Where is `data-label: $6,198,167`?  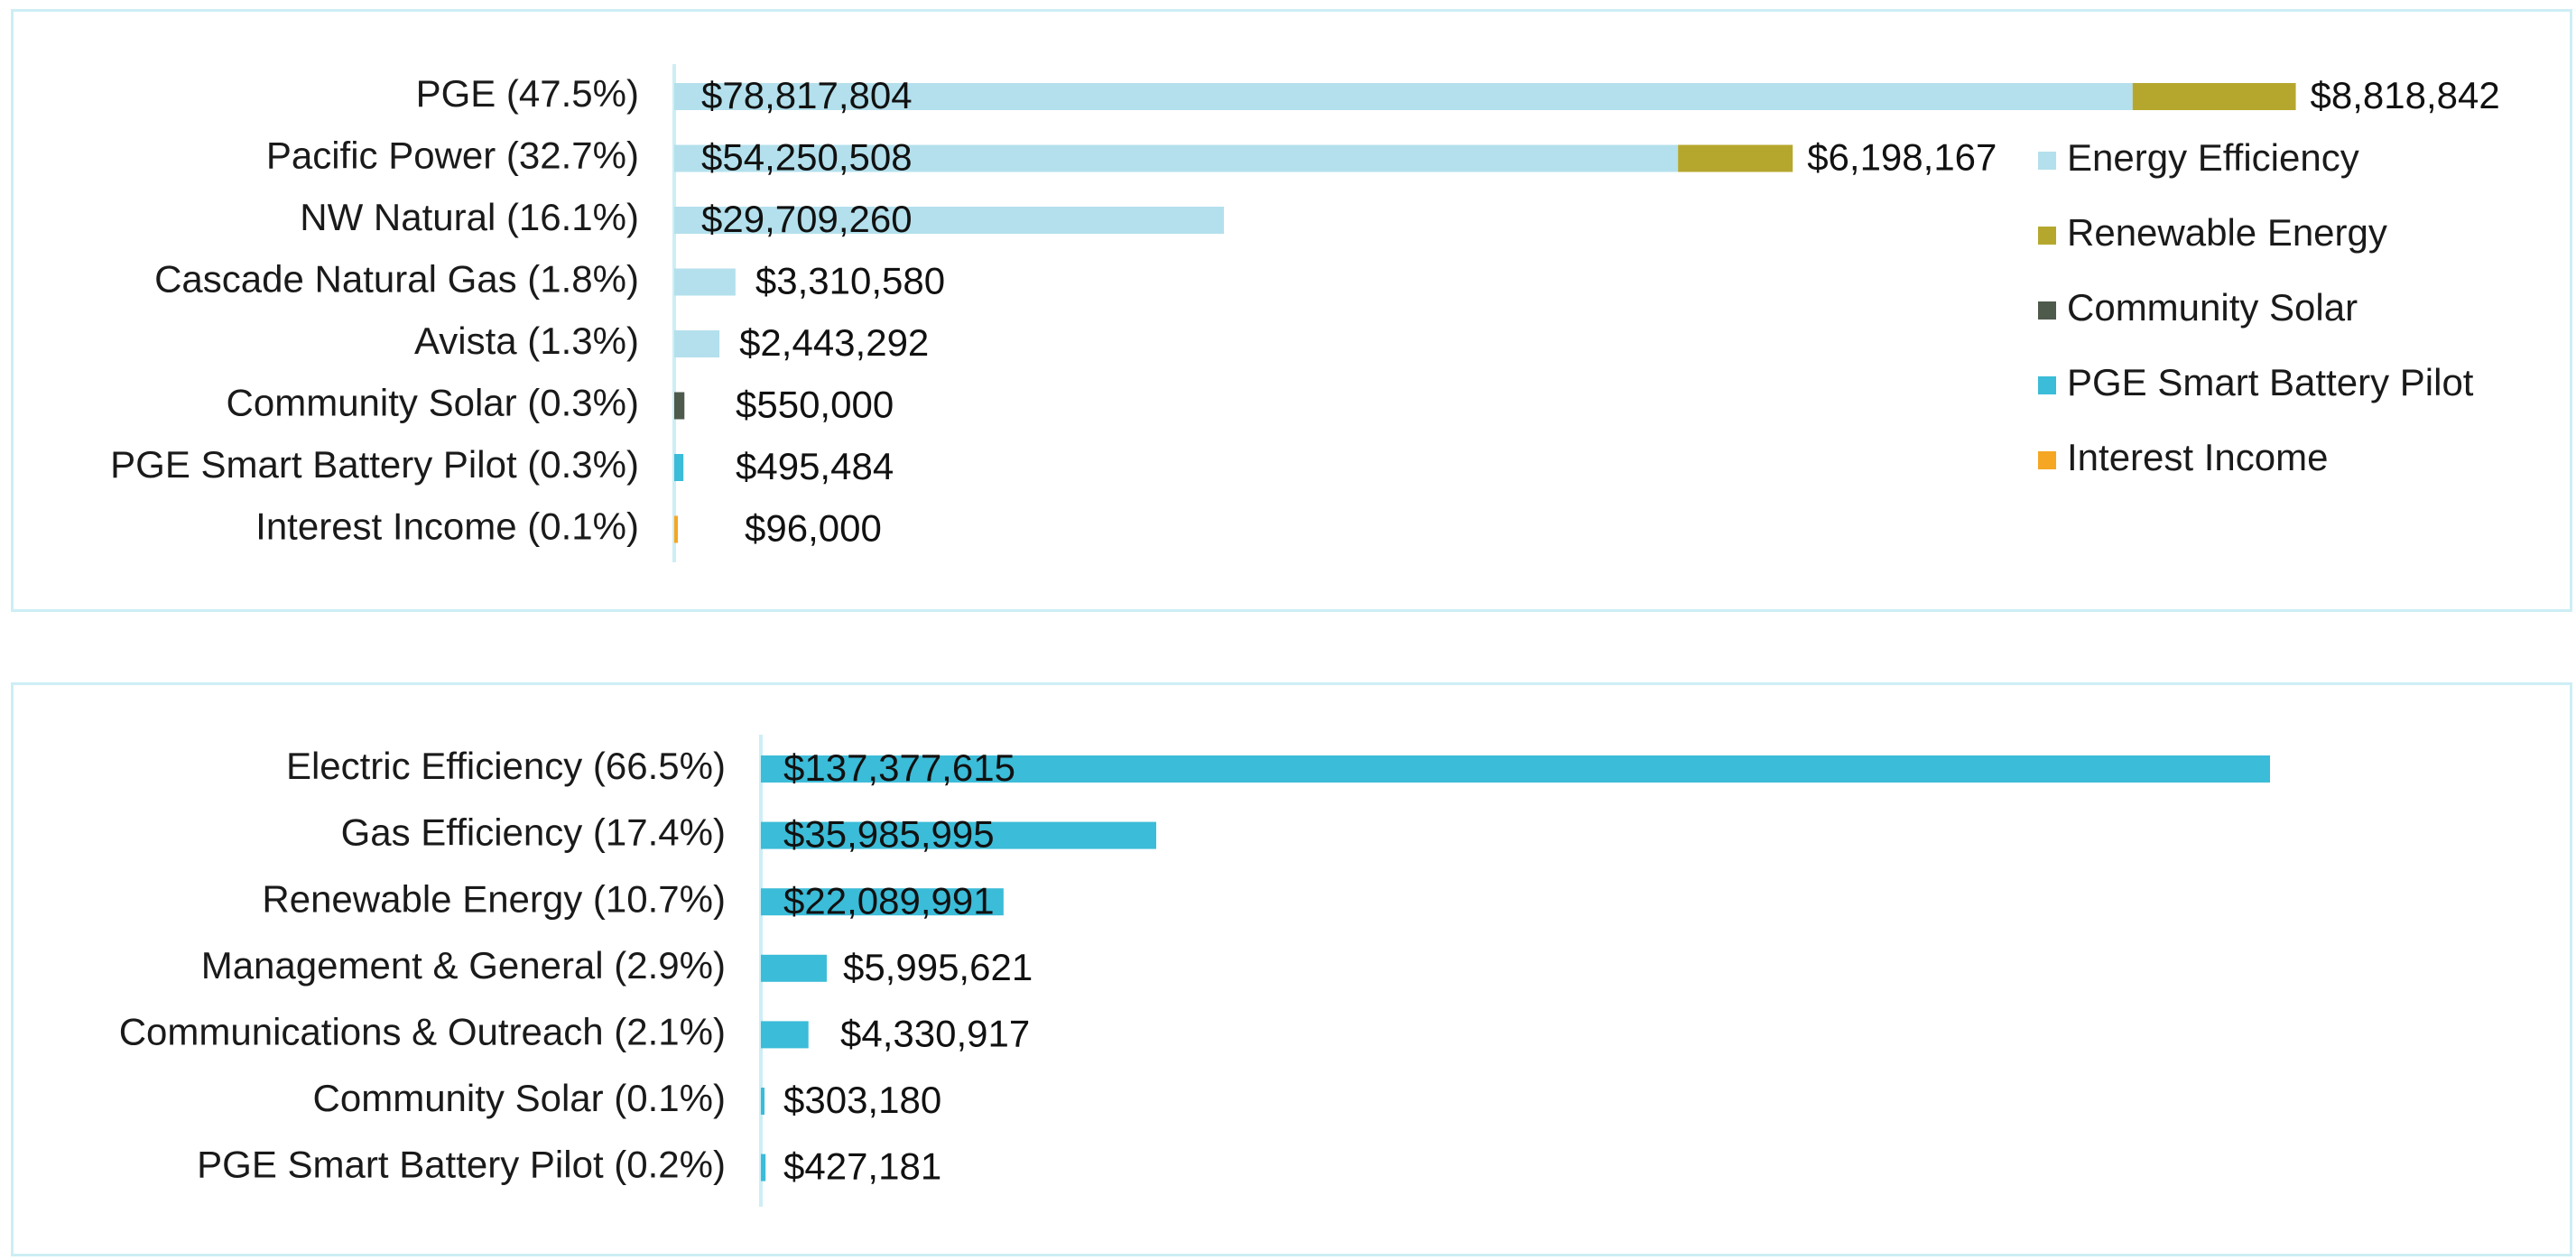
data-label: $6,198,167 is located at coordinates (1902, 157).